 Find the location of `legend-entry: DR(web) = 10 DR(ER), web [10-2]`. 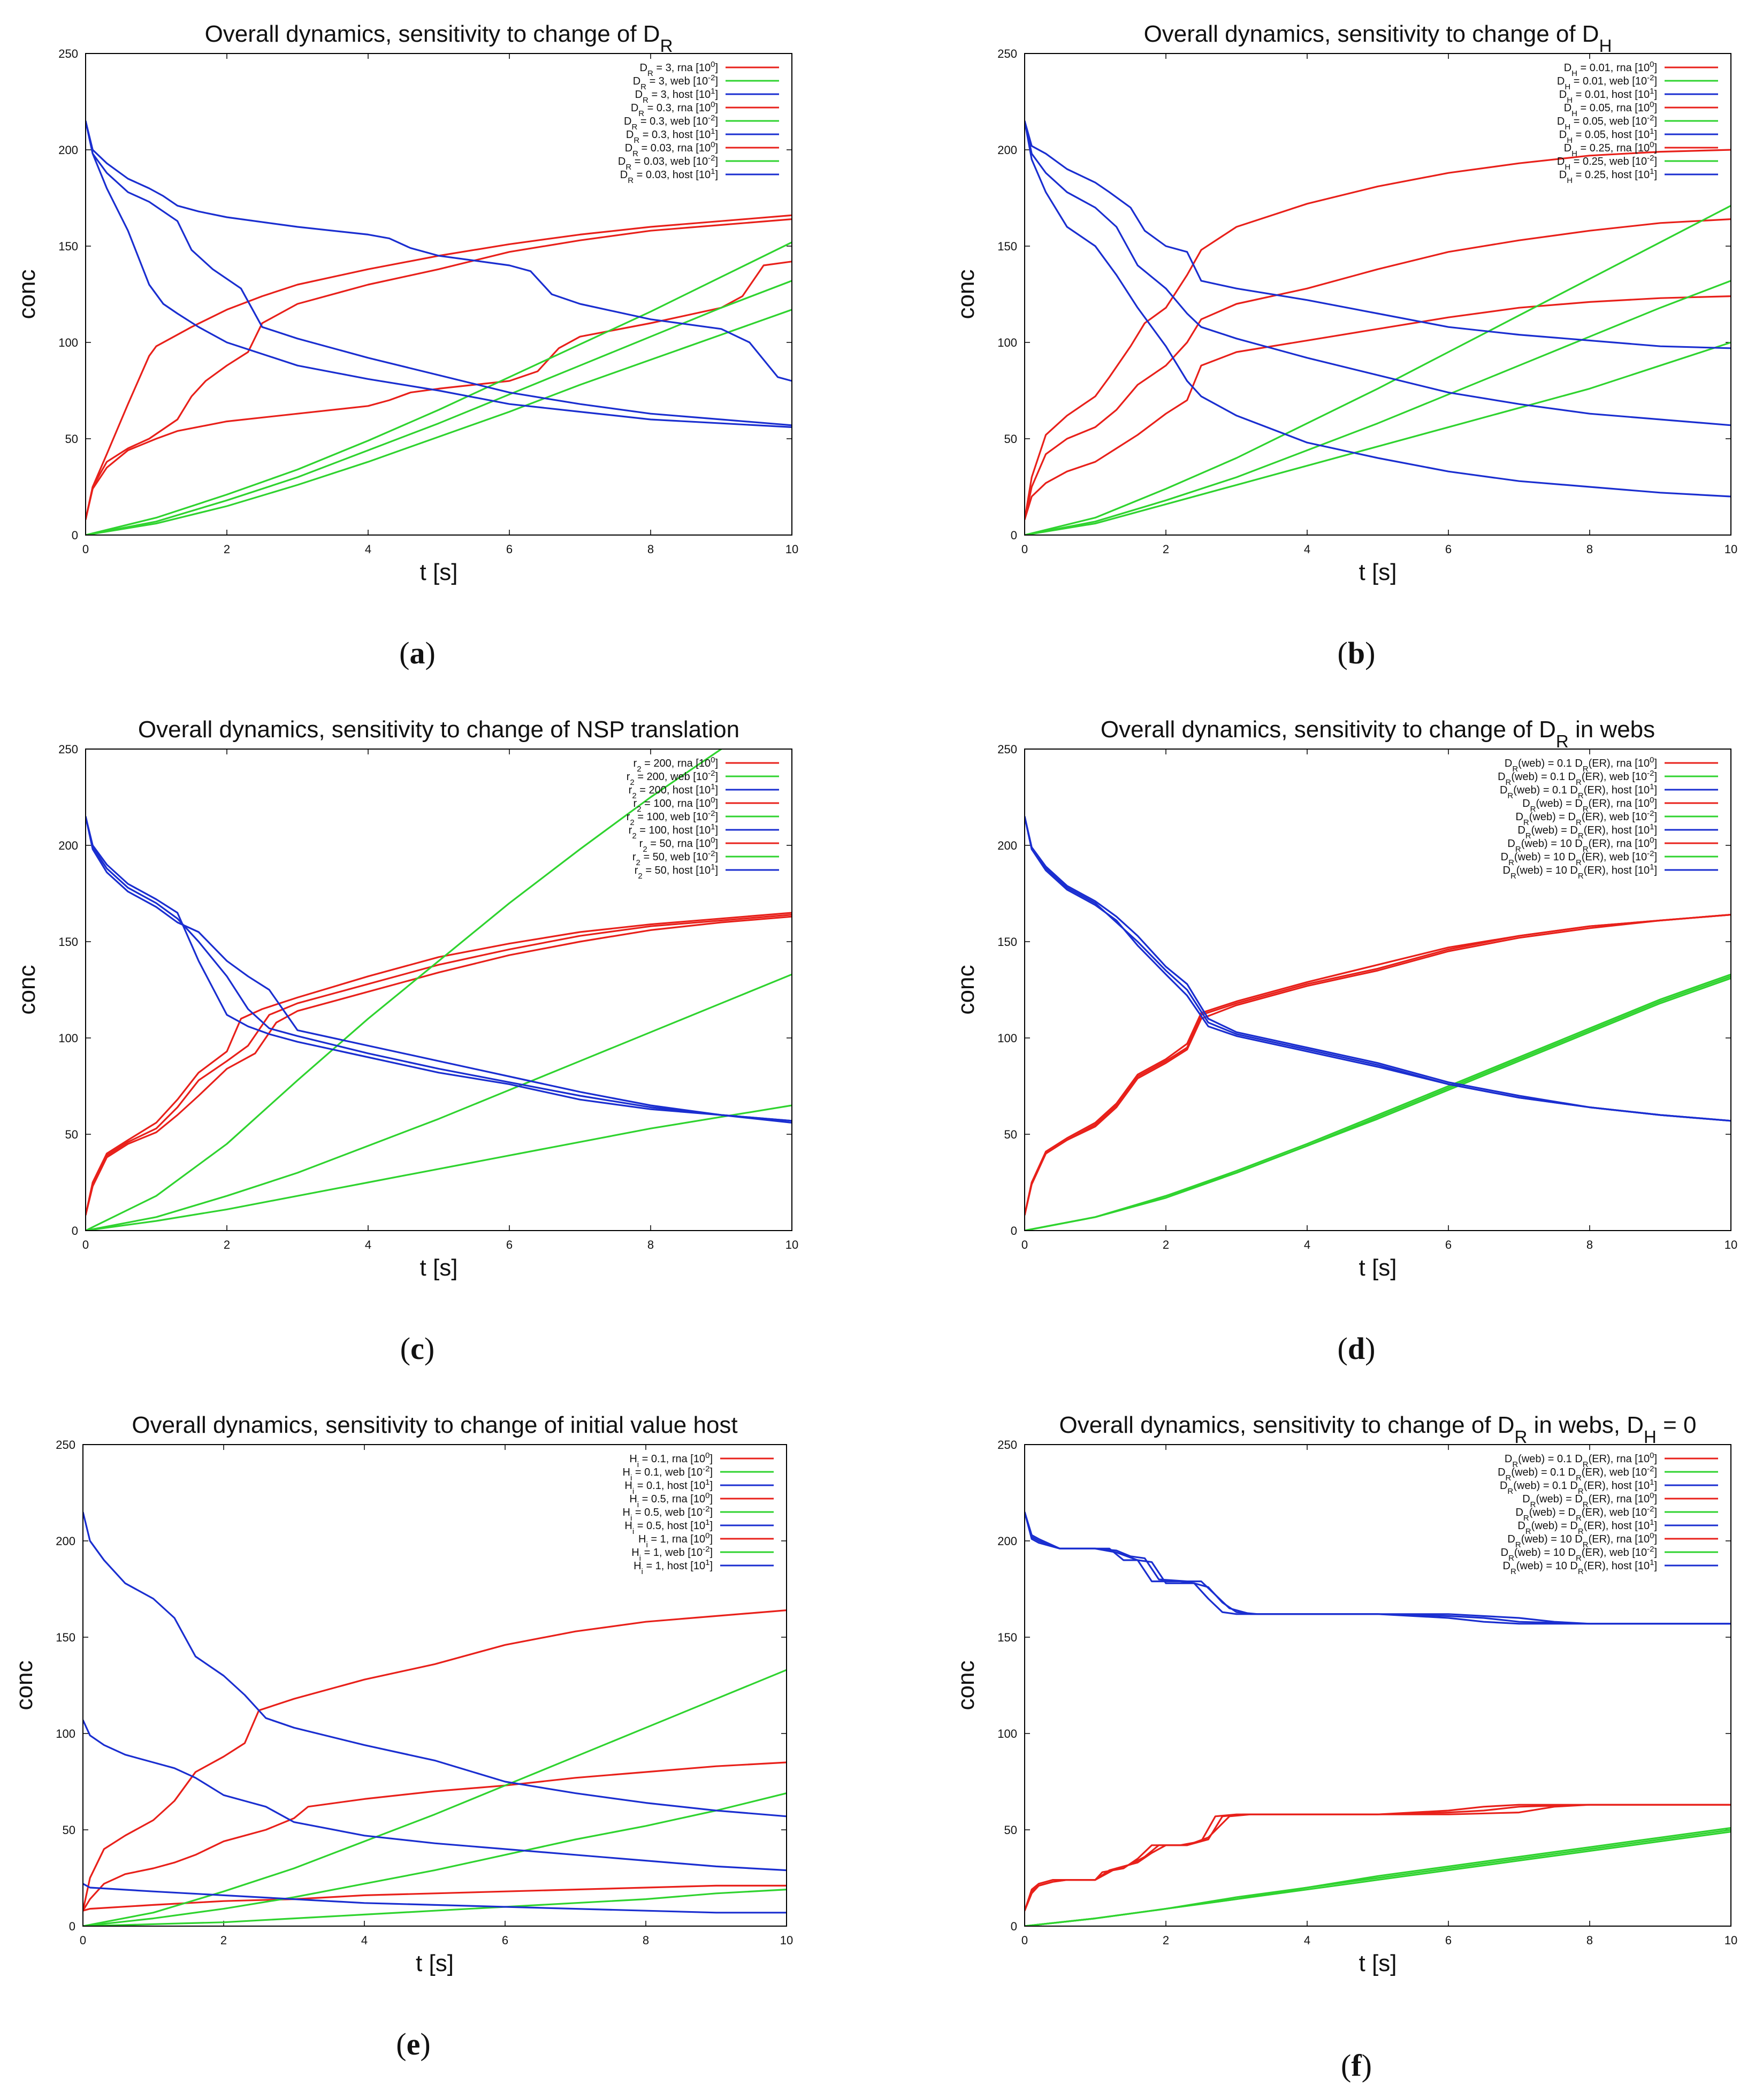

legend-entry: DR(web) = 10 DR(ER), web [10-2] is located at coordinates (1579, 858).